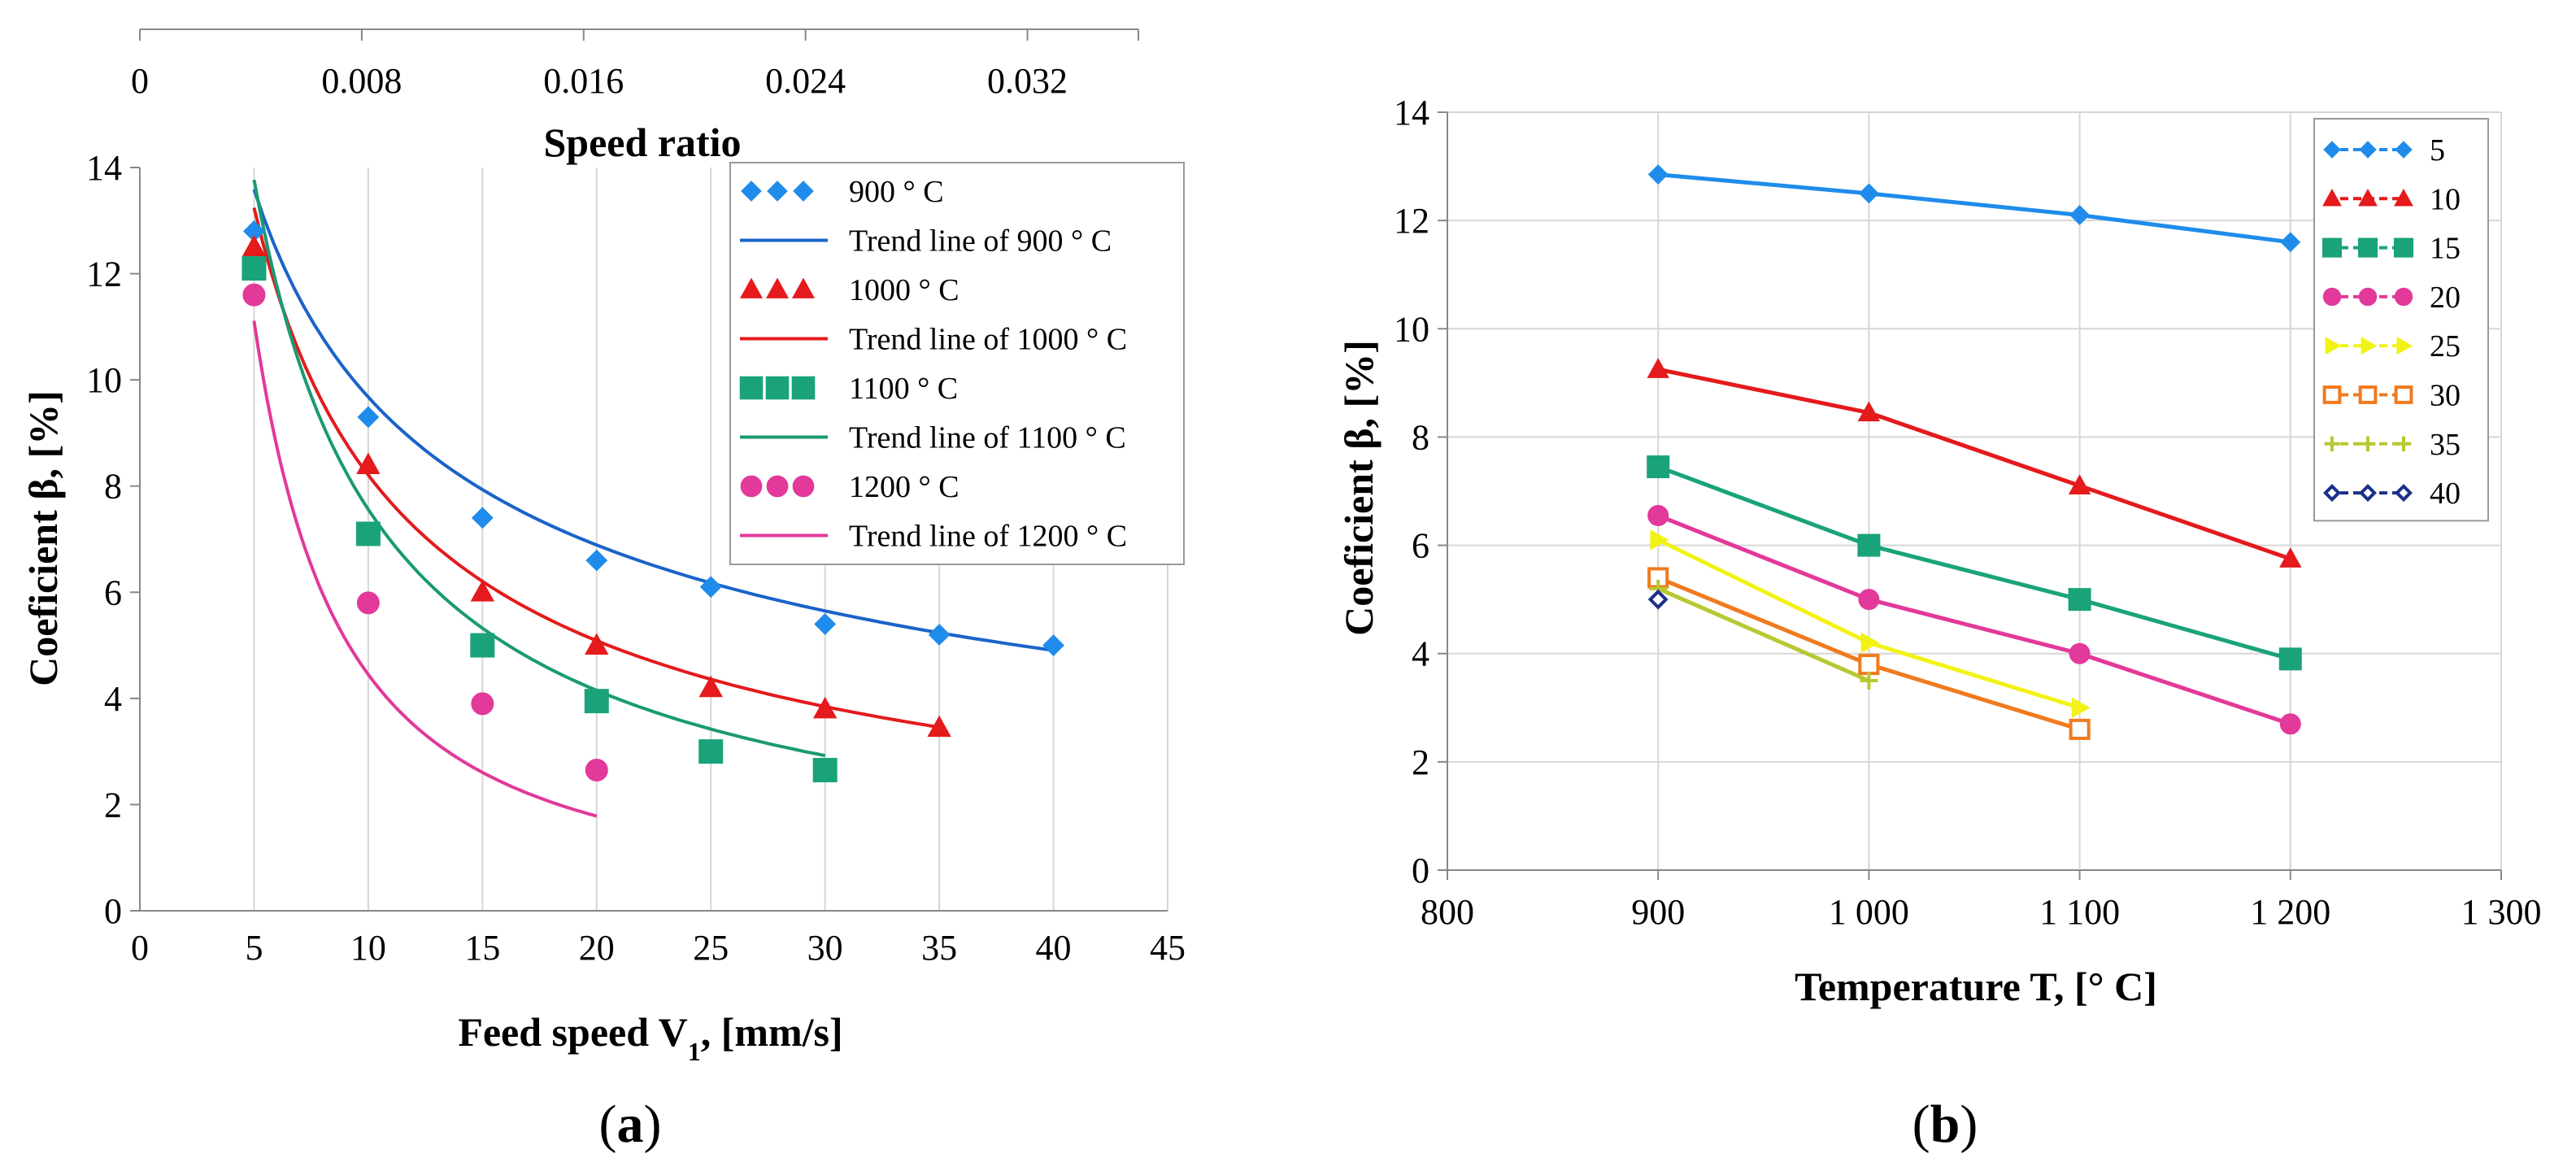 This screenshot has width=2576, height=1171. What do you see at coordinates (904, 290) in the screenshot?
I see `chart-a-legend-label: 1000 ° C` at bounding box center [904, 290].